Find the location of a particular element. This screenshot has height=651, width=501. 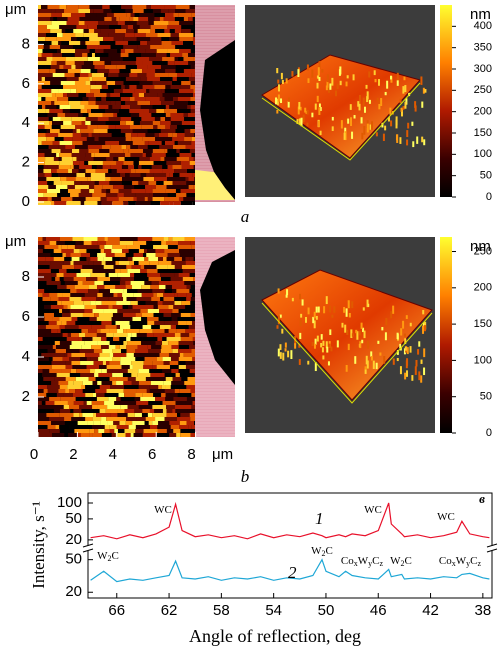

axis-3d is located at coordinates (347, 353).